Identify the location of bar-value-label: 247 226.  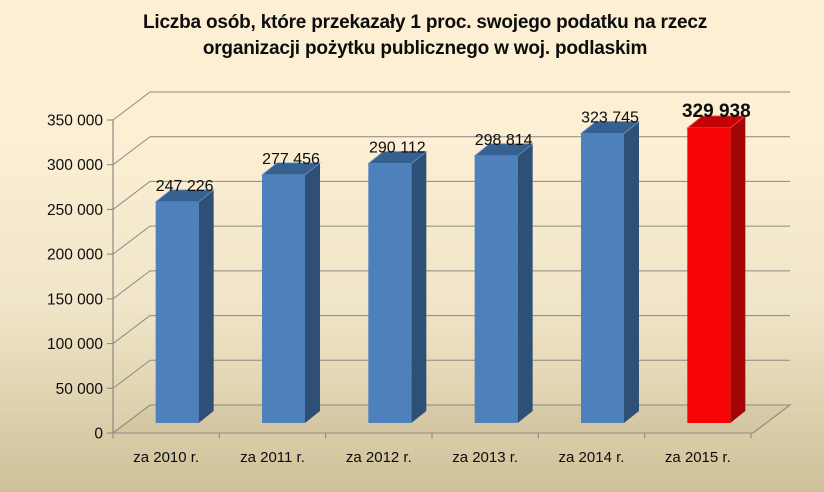
(185, 186).